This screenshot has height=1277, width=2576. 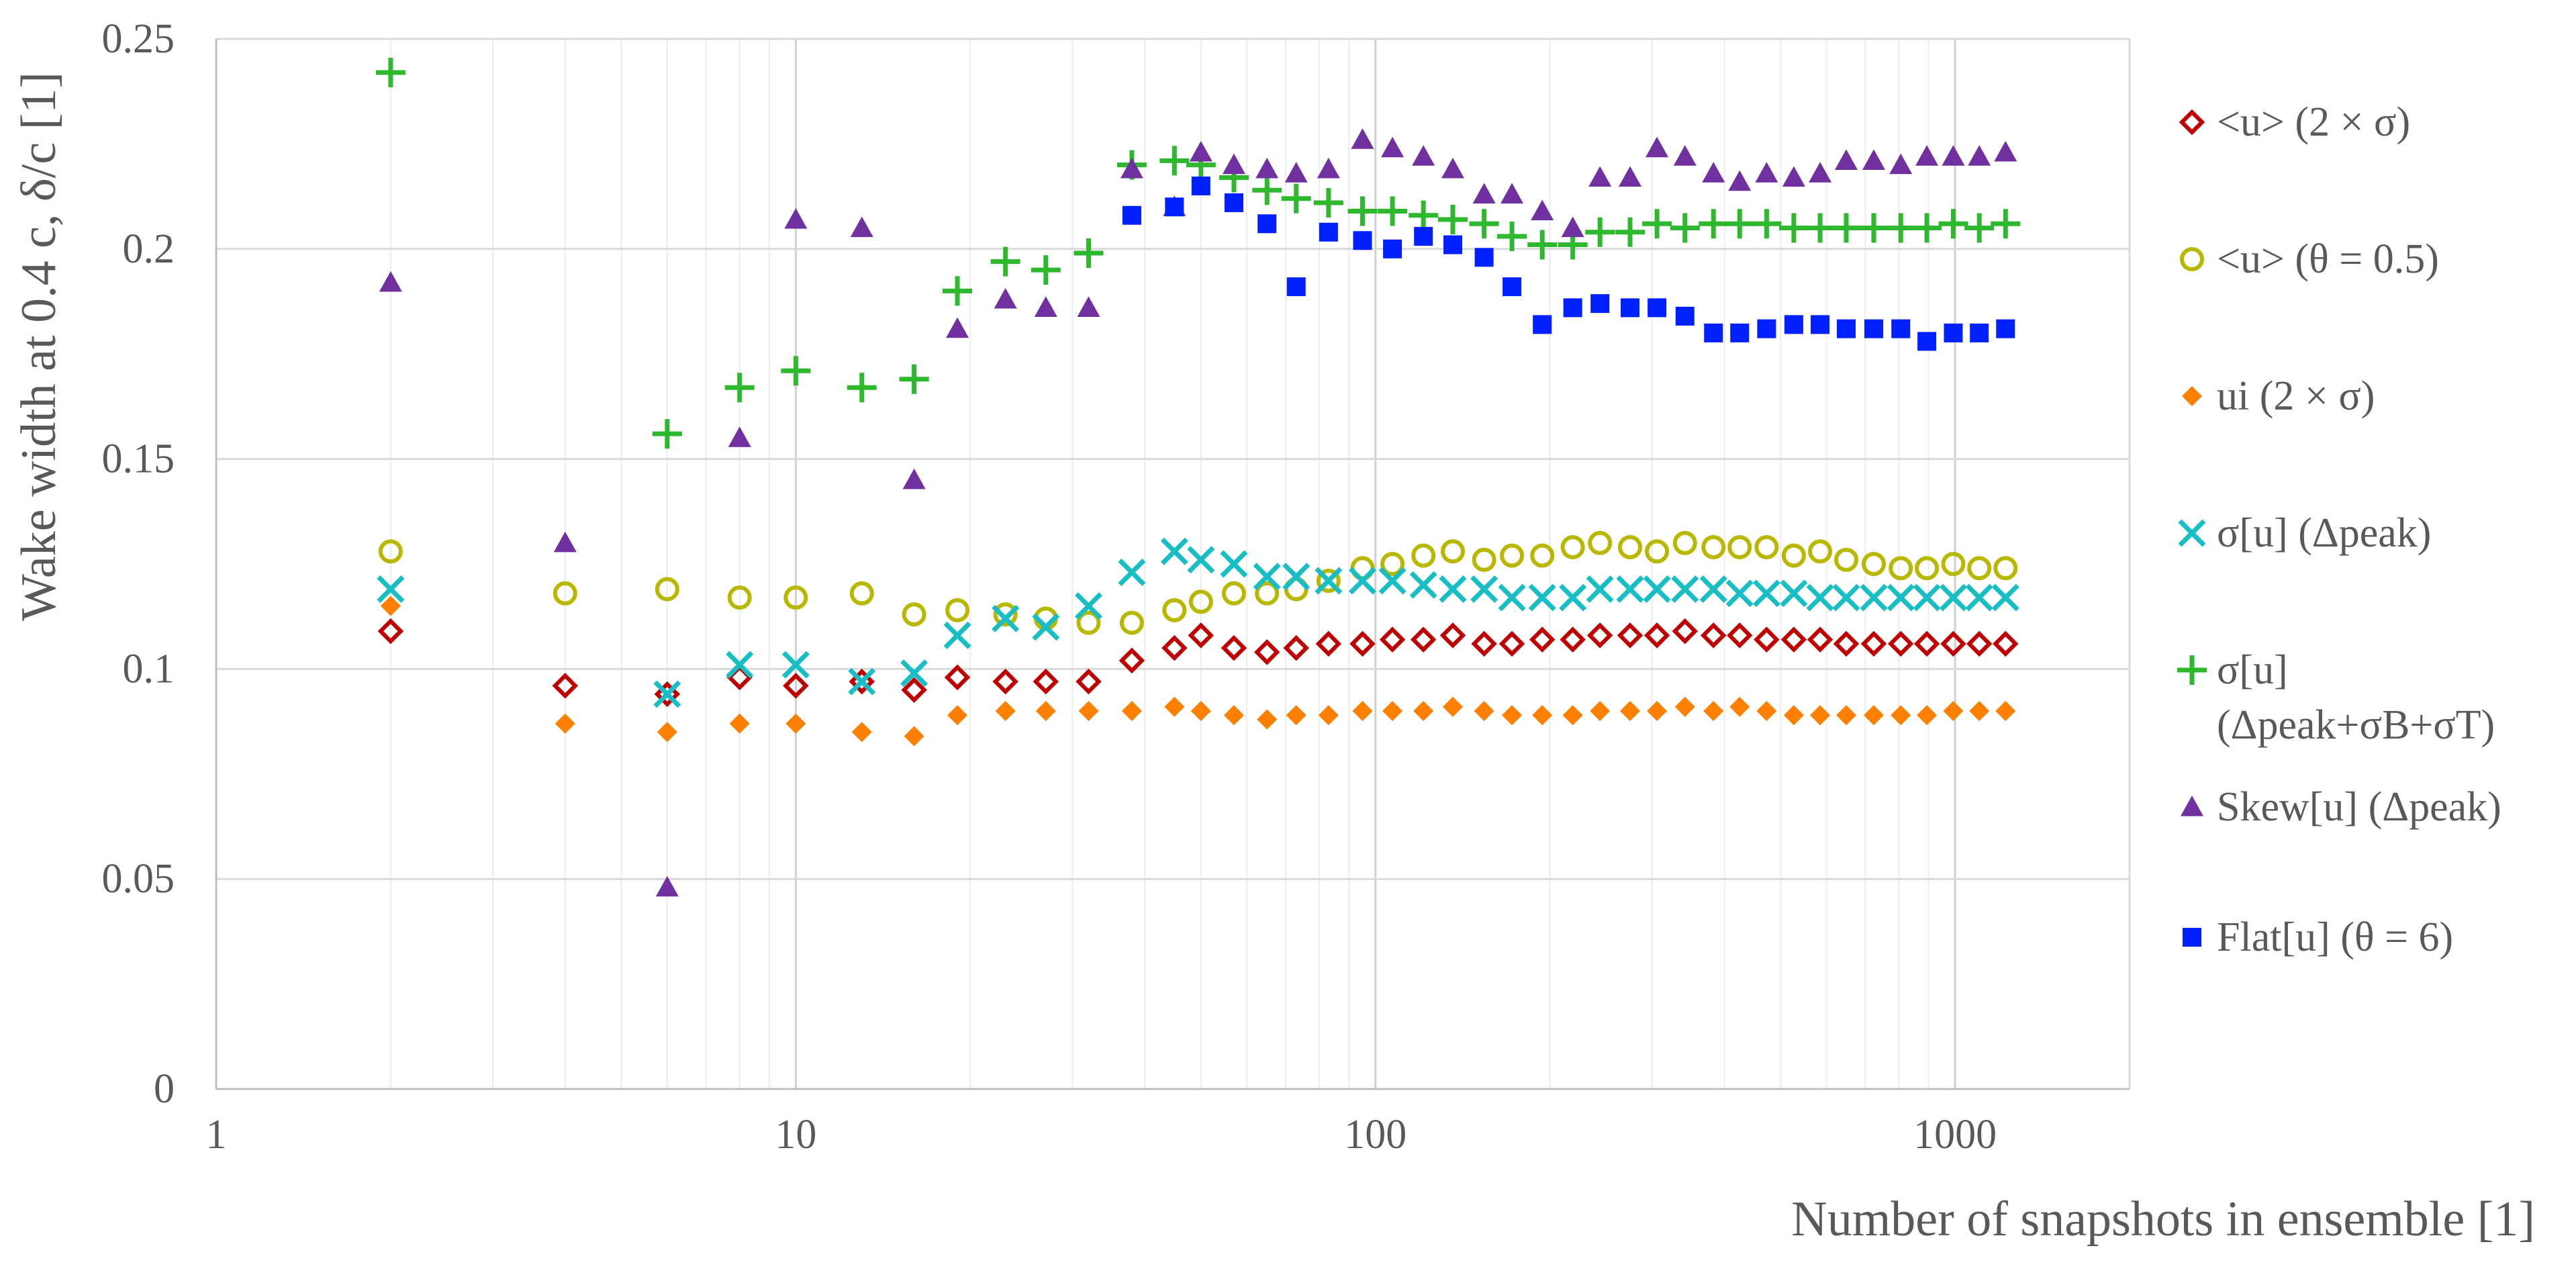 I want to click on y-tick-label: 0.25, so click(x=138, y=39).